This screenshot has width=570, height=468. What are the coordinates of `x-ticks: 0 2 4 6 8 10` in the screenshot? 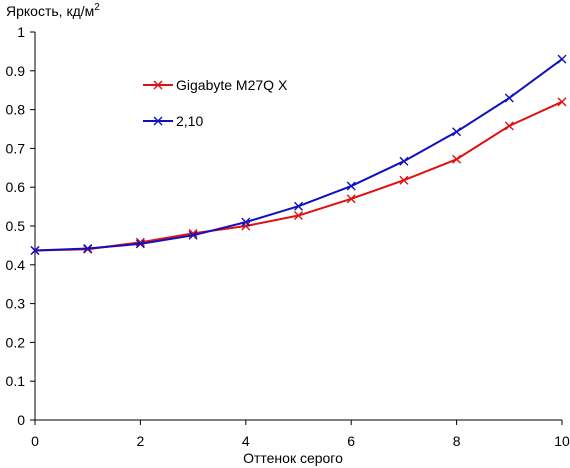 It's located at (300, 434).